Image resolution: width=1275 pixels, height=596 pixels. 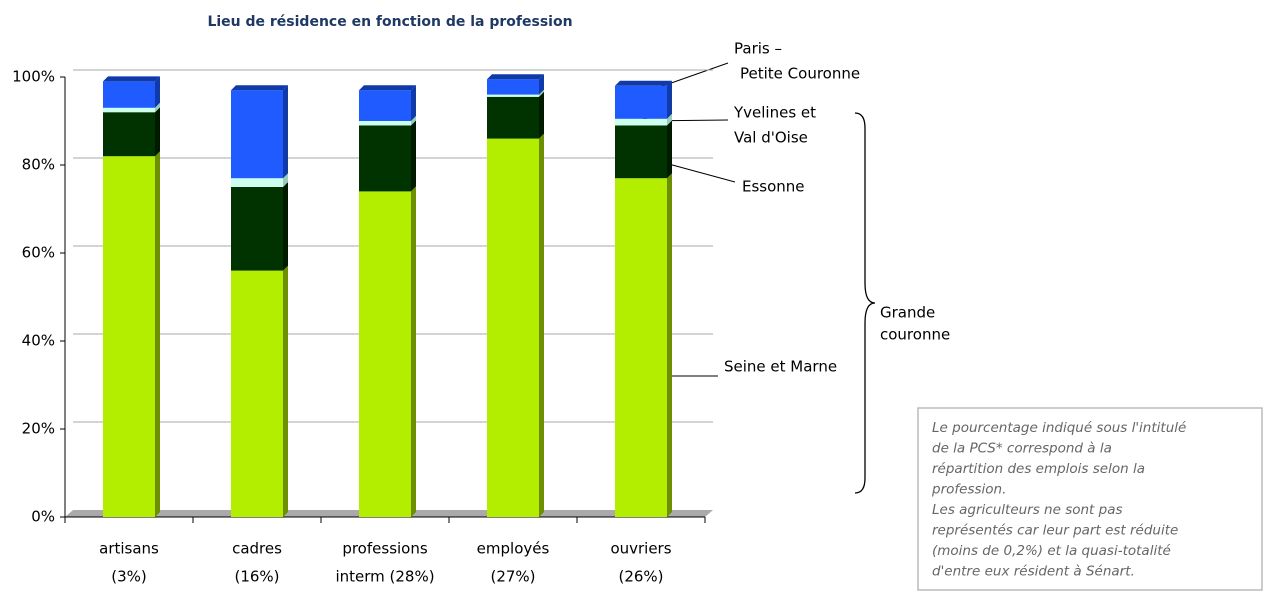 I want to click on y-tick-label: 0%, so click(x=43, y=517).